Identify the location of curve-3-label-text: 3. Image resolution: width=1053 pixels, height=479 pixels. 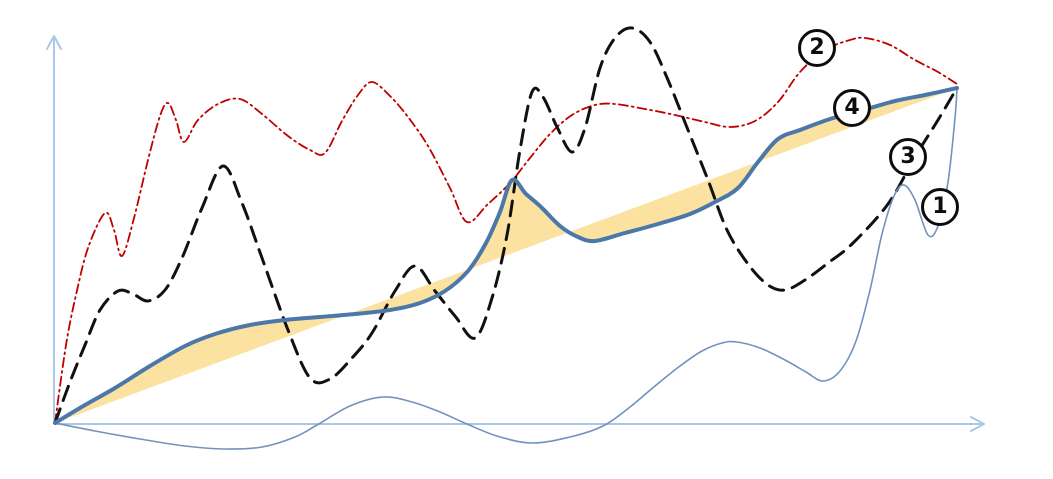
(908, 156).